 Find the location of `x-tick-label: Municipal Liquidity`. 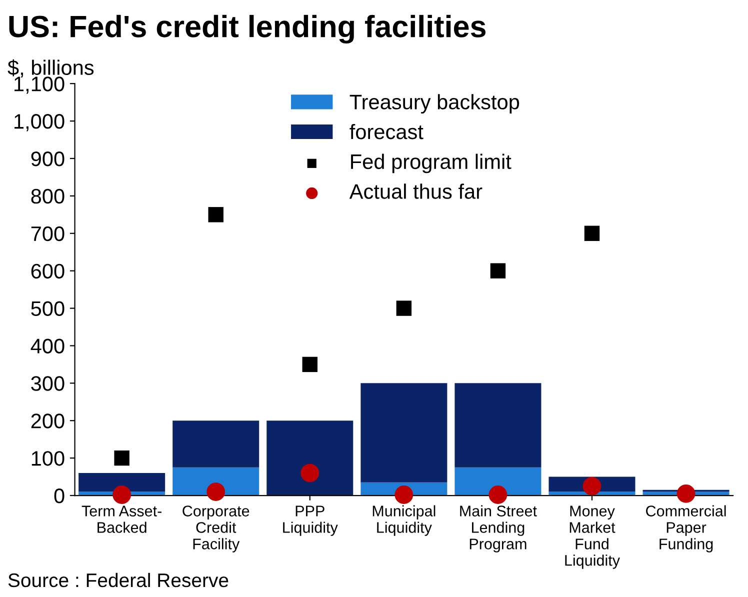

x-tick-label: Municipal Liquidity is located at coordinates (404, 520).